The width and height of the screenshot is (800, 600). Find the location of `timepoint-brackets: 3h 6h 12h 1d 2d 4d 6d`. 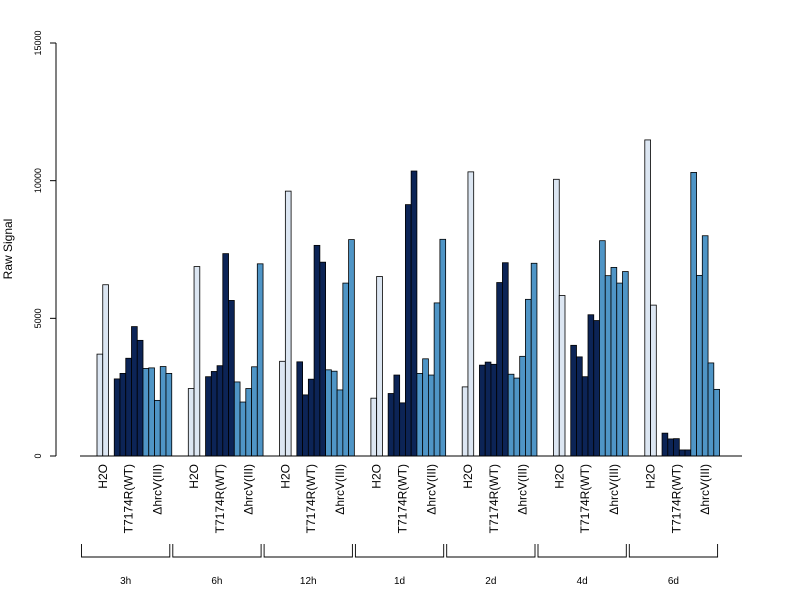

timepoint-brackets: 3h 6h 12h 1d 2d 4d 6d is located at coordinates (400, 565).